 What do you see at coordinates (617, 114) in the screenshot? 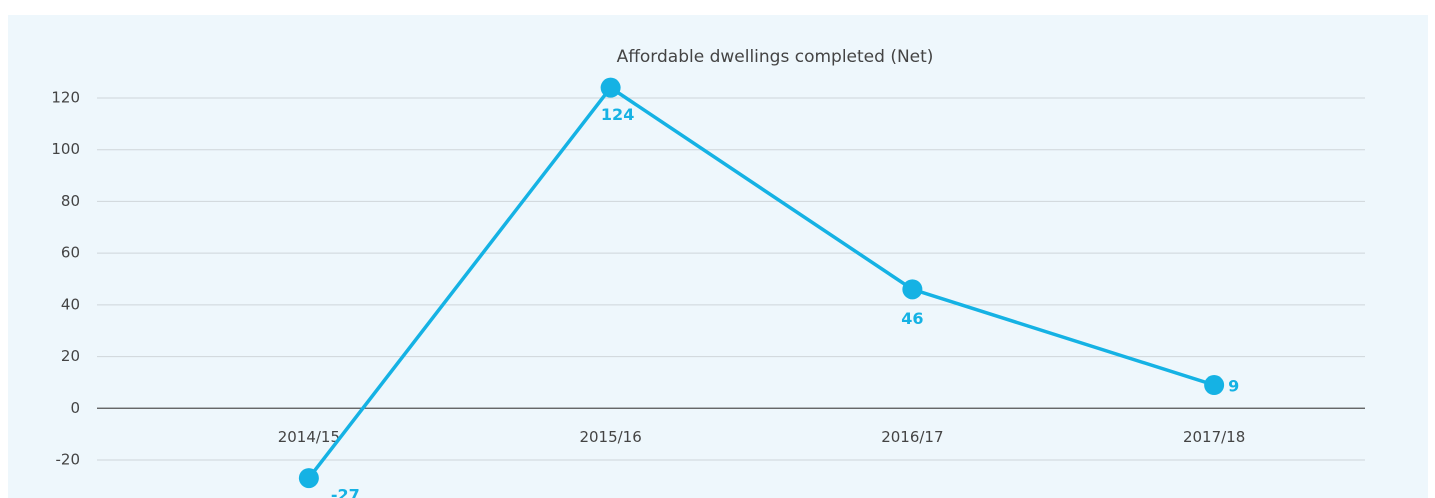
I see `value-label: 124` at bounding box center [617, 114].